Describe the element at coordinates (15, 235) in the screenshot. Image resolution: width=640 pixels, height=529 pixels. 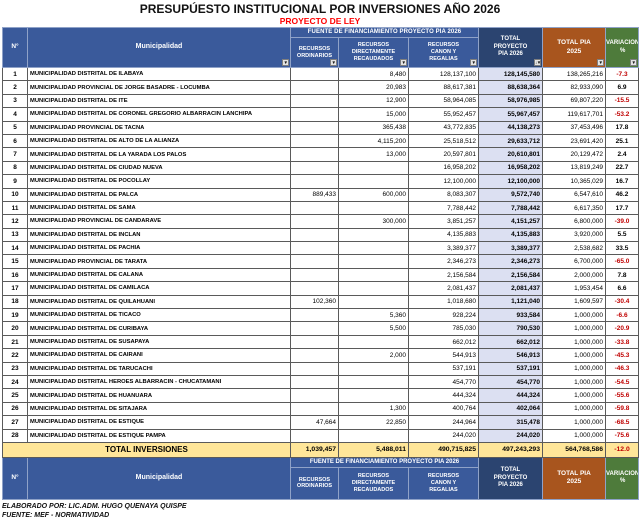
I see `row-number: 13` at that location.